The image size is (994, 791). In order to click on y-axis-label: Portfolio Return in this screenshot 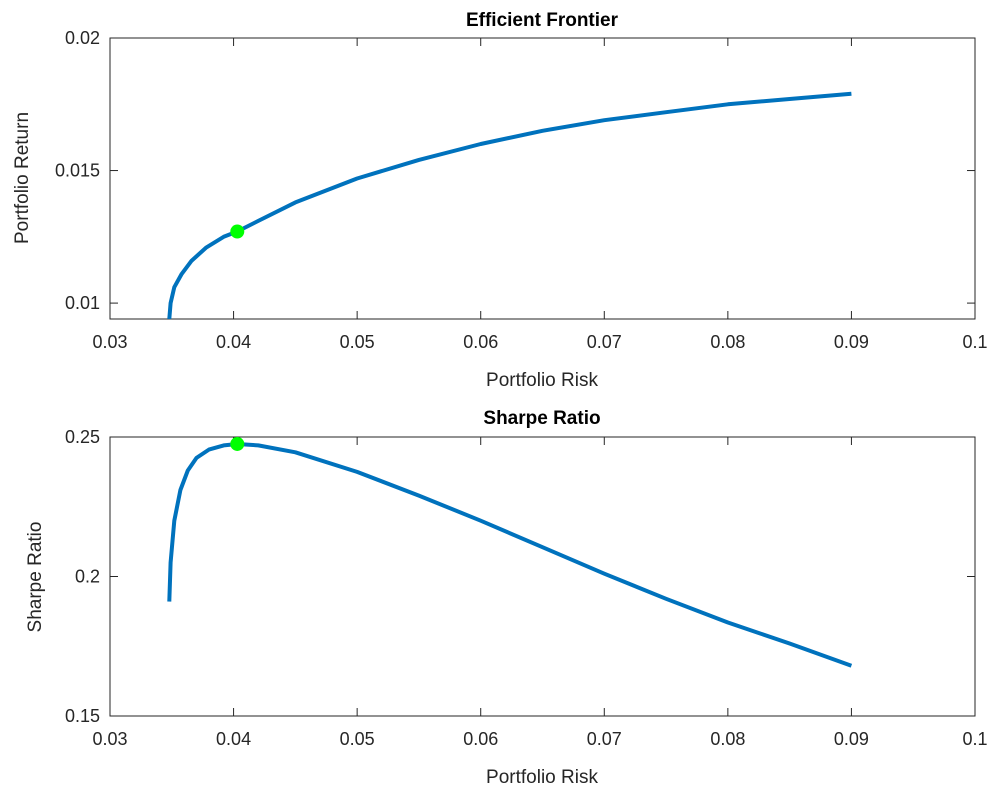, I will do `click(22, 178)`.